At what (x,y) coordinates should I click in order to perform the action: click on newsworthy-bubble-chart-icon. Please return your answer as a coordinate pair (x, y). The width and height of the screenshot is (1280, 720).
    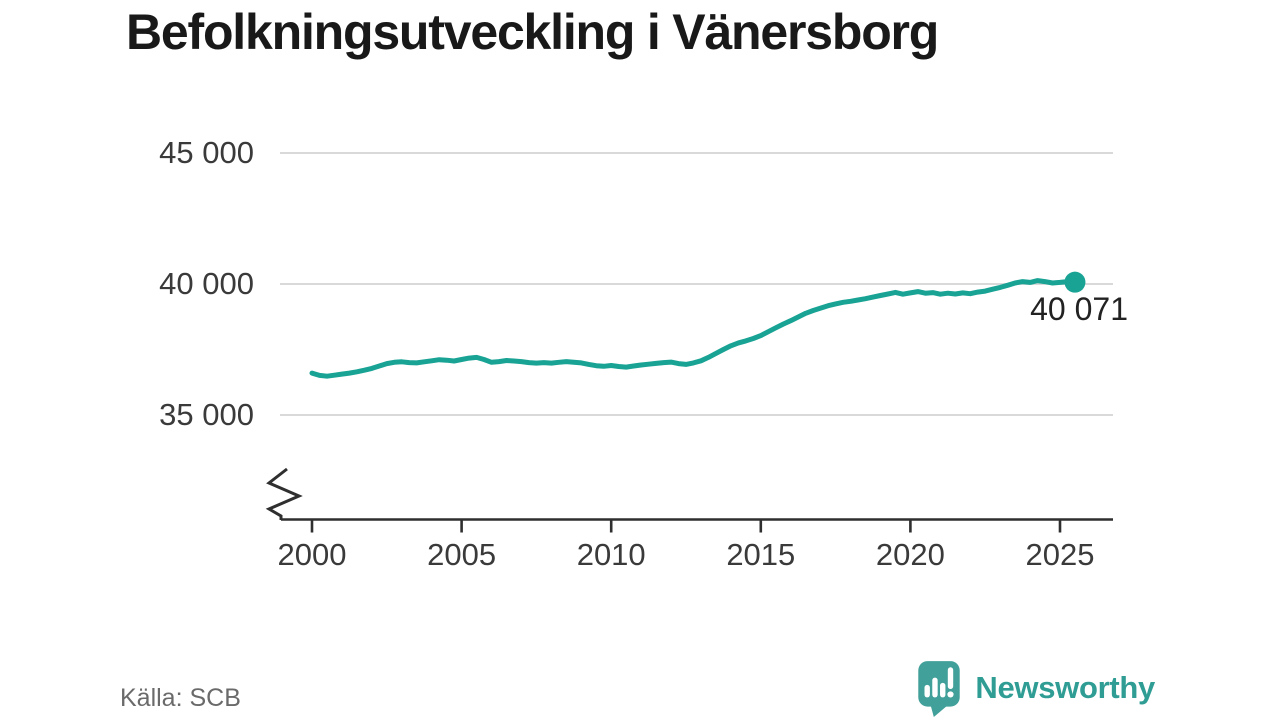
    Looking at the image, I should click on (939, 689).